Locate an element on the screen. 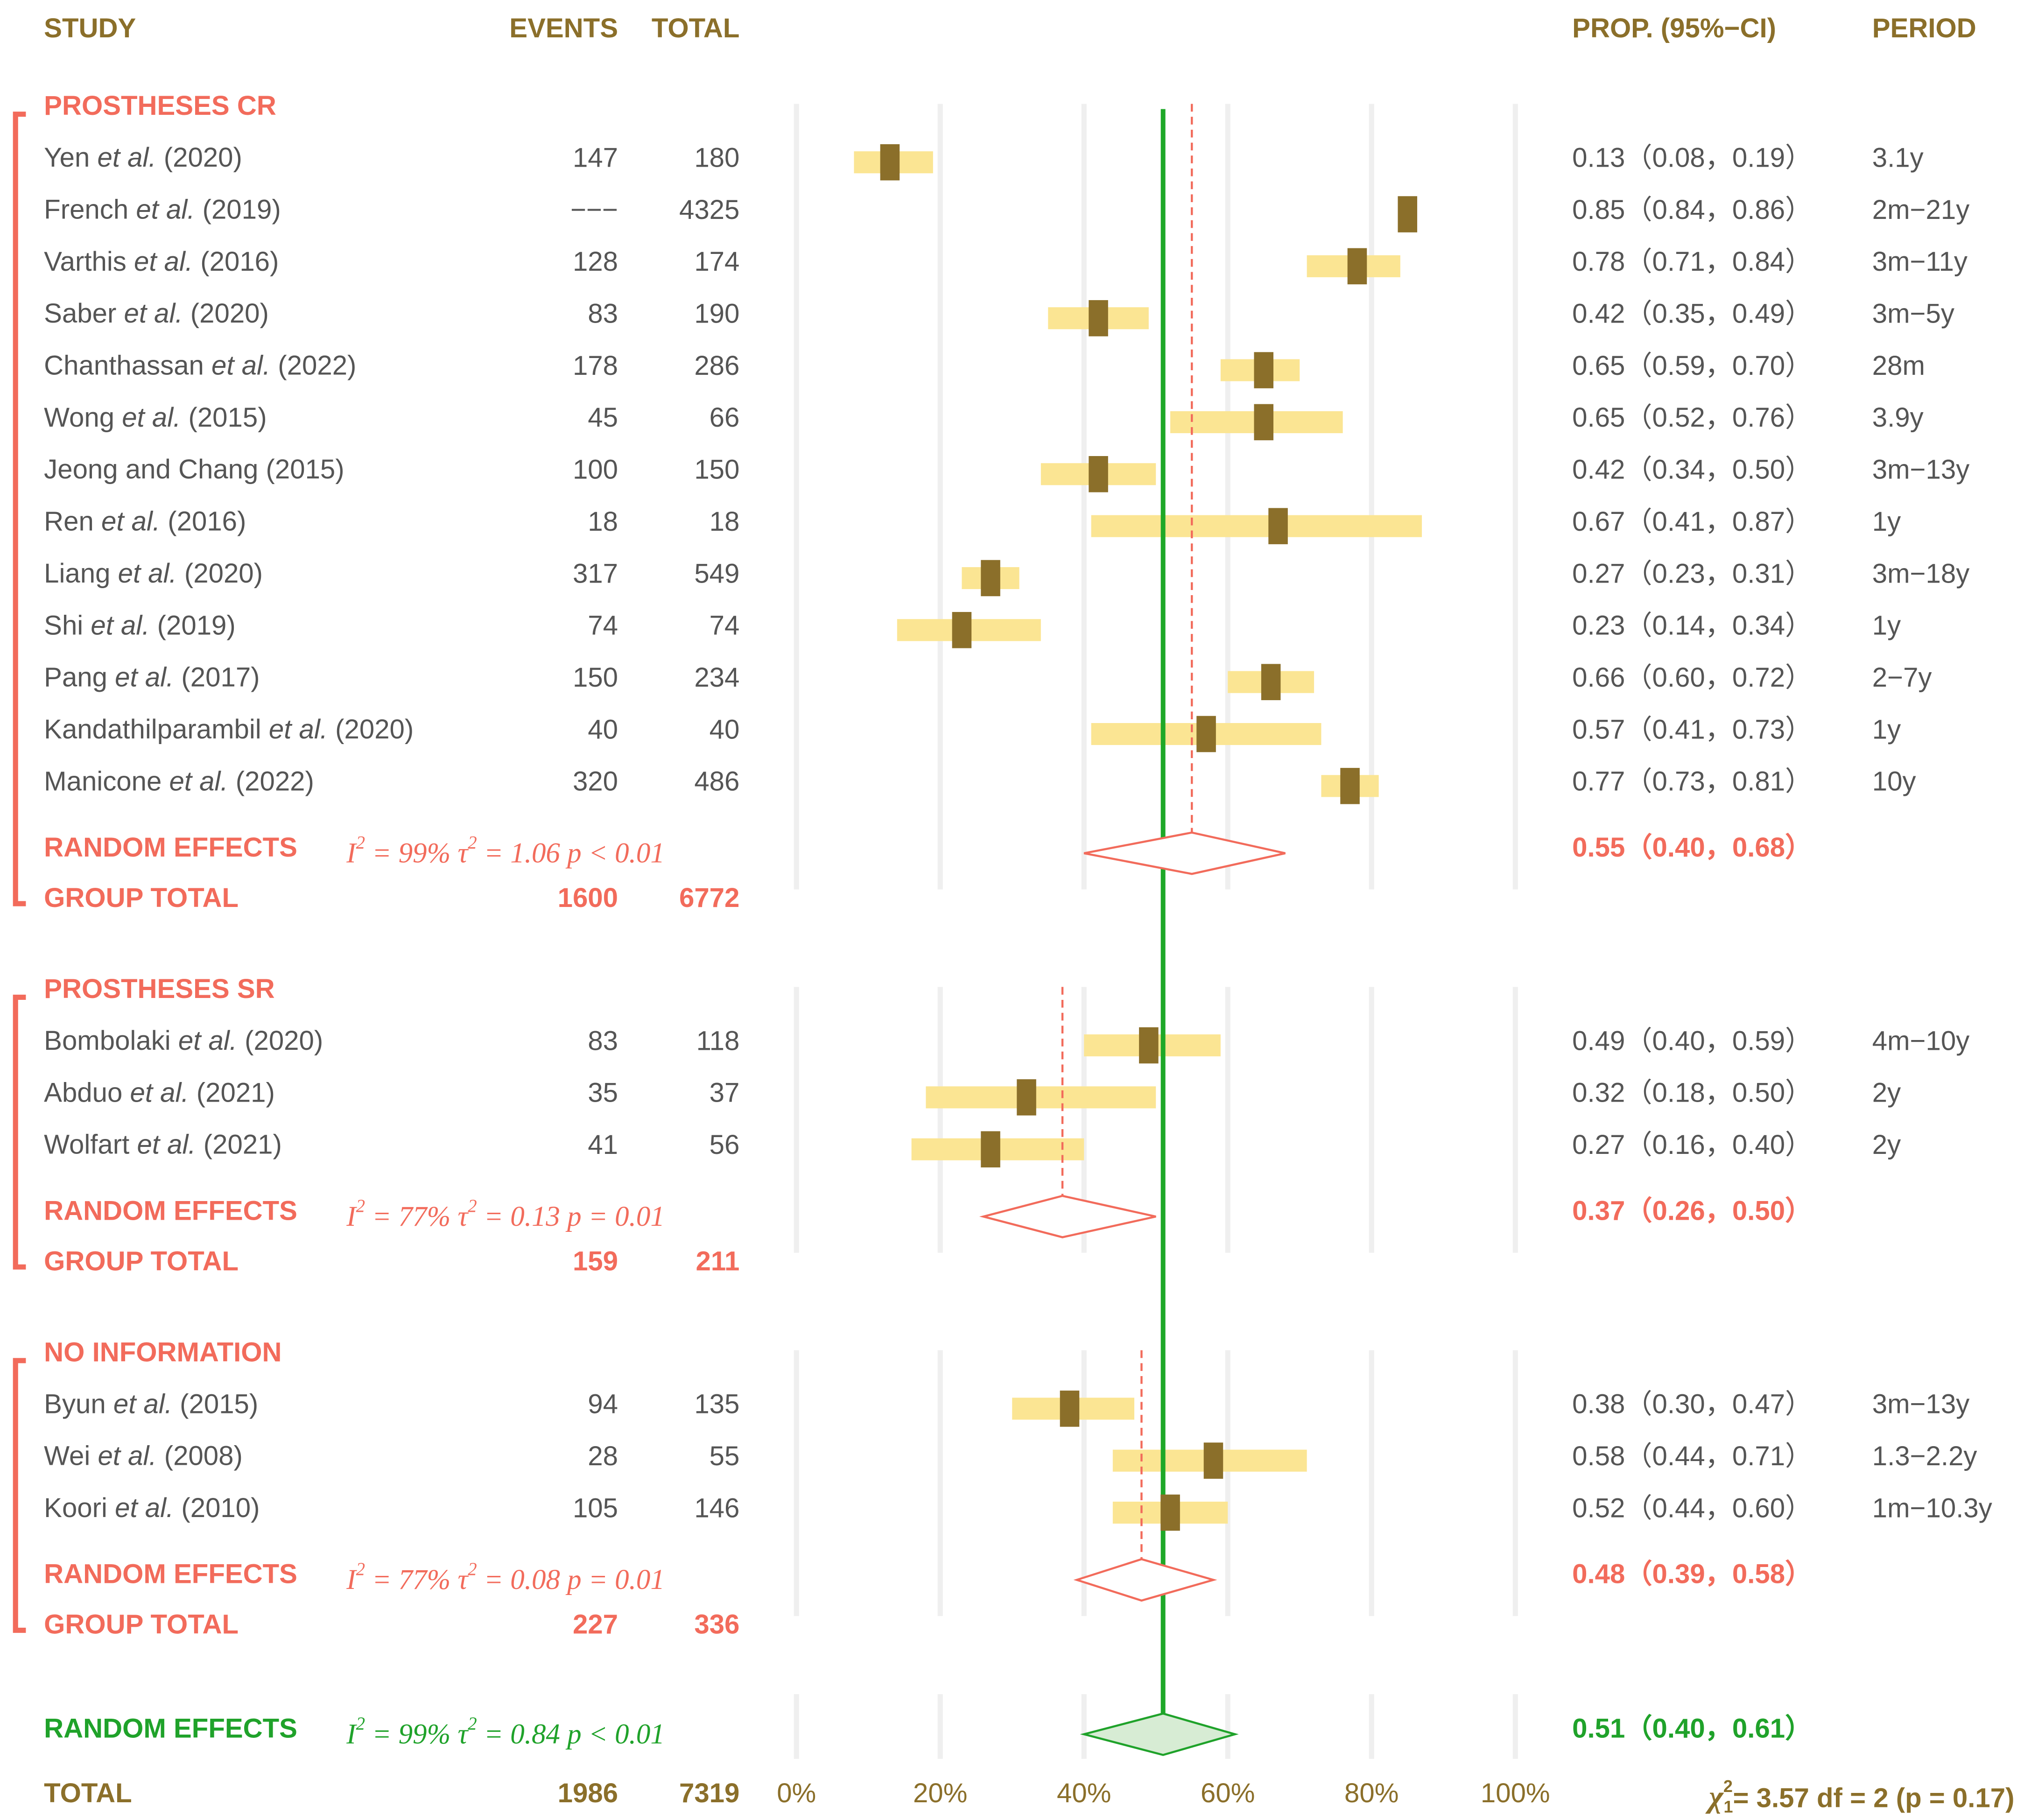  group-2-study-0-ci: 0.38（0.30，0.47） is located at coordinates (1692, 1404).